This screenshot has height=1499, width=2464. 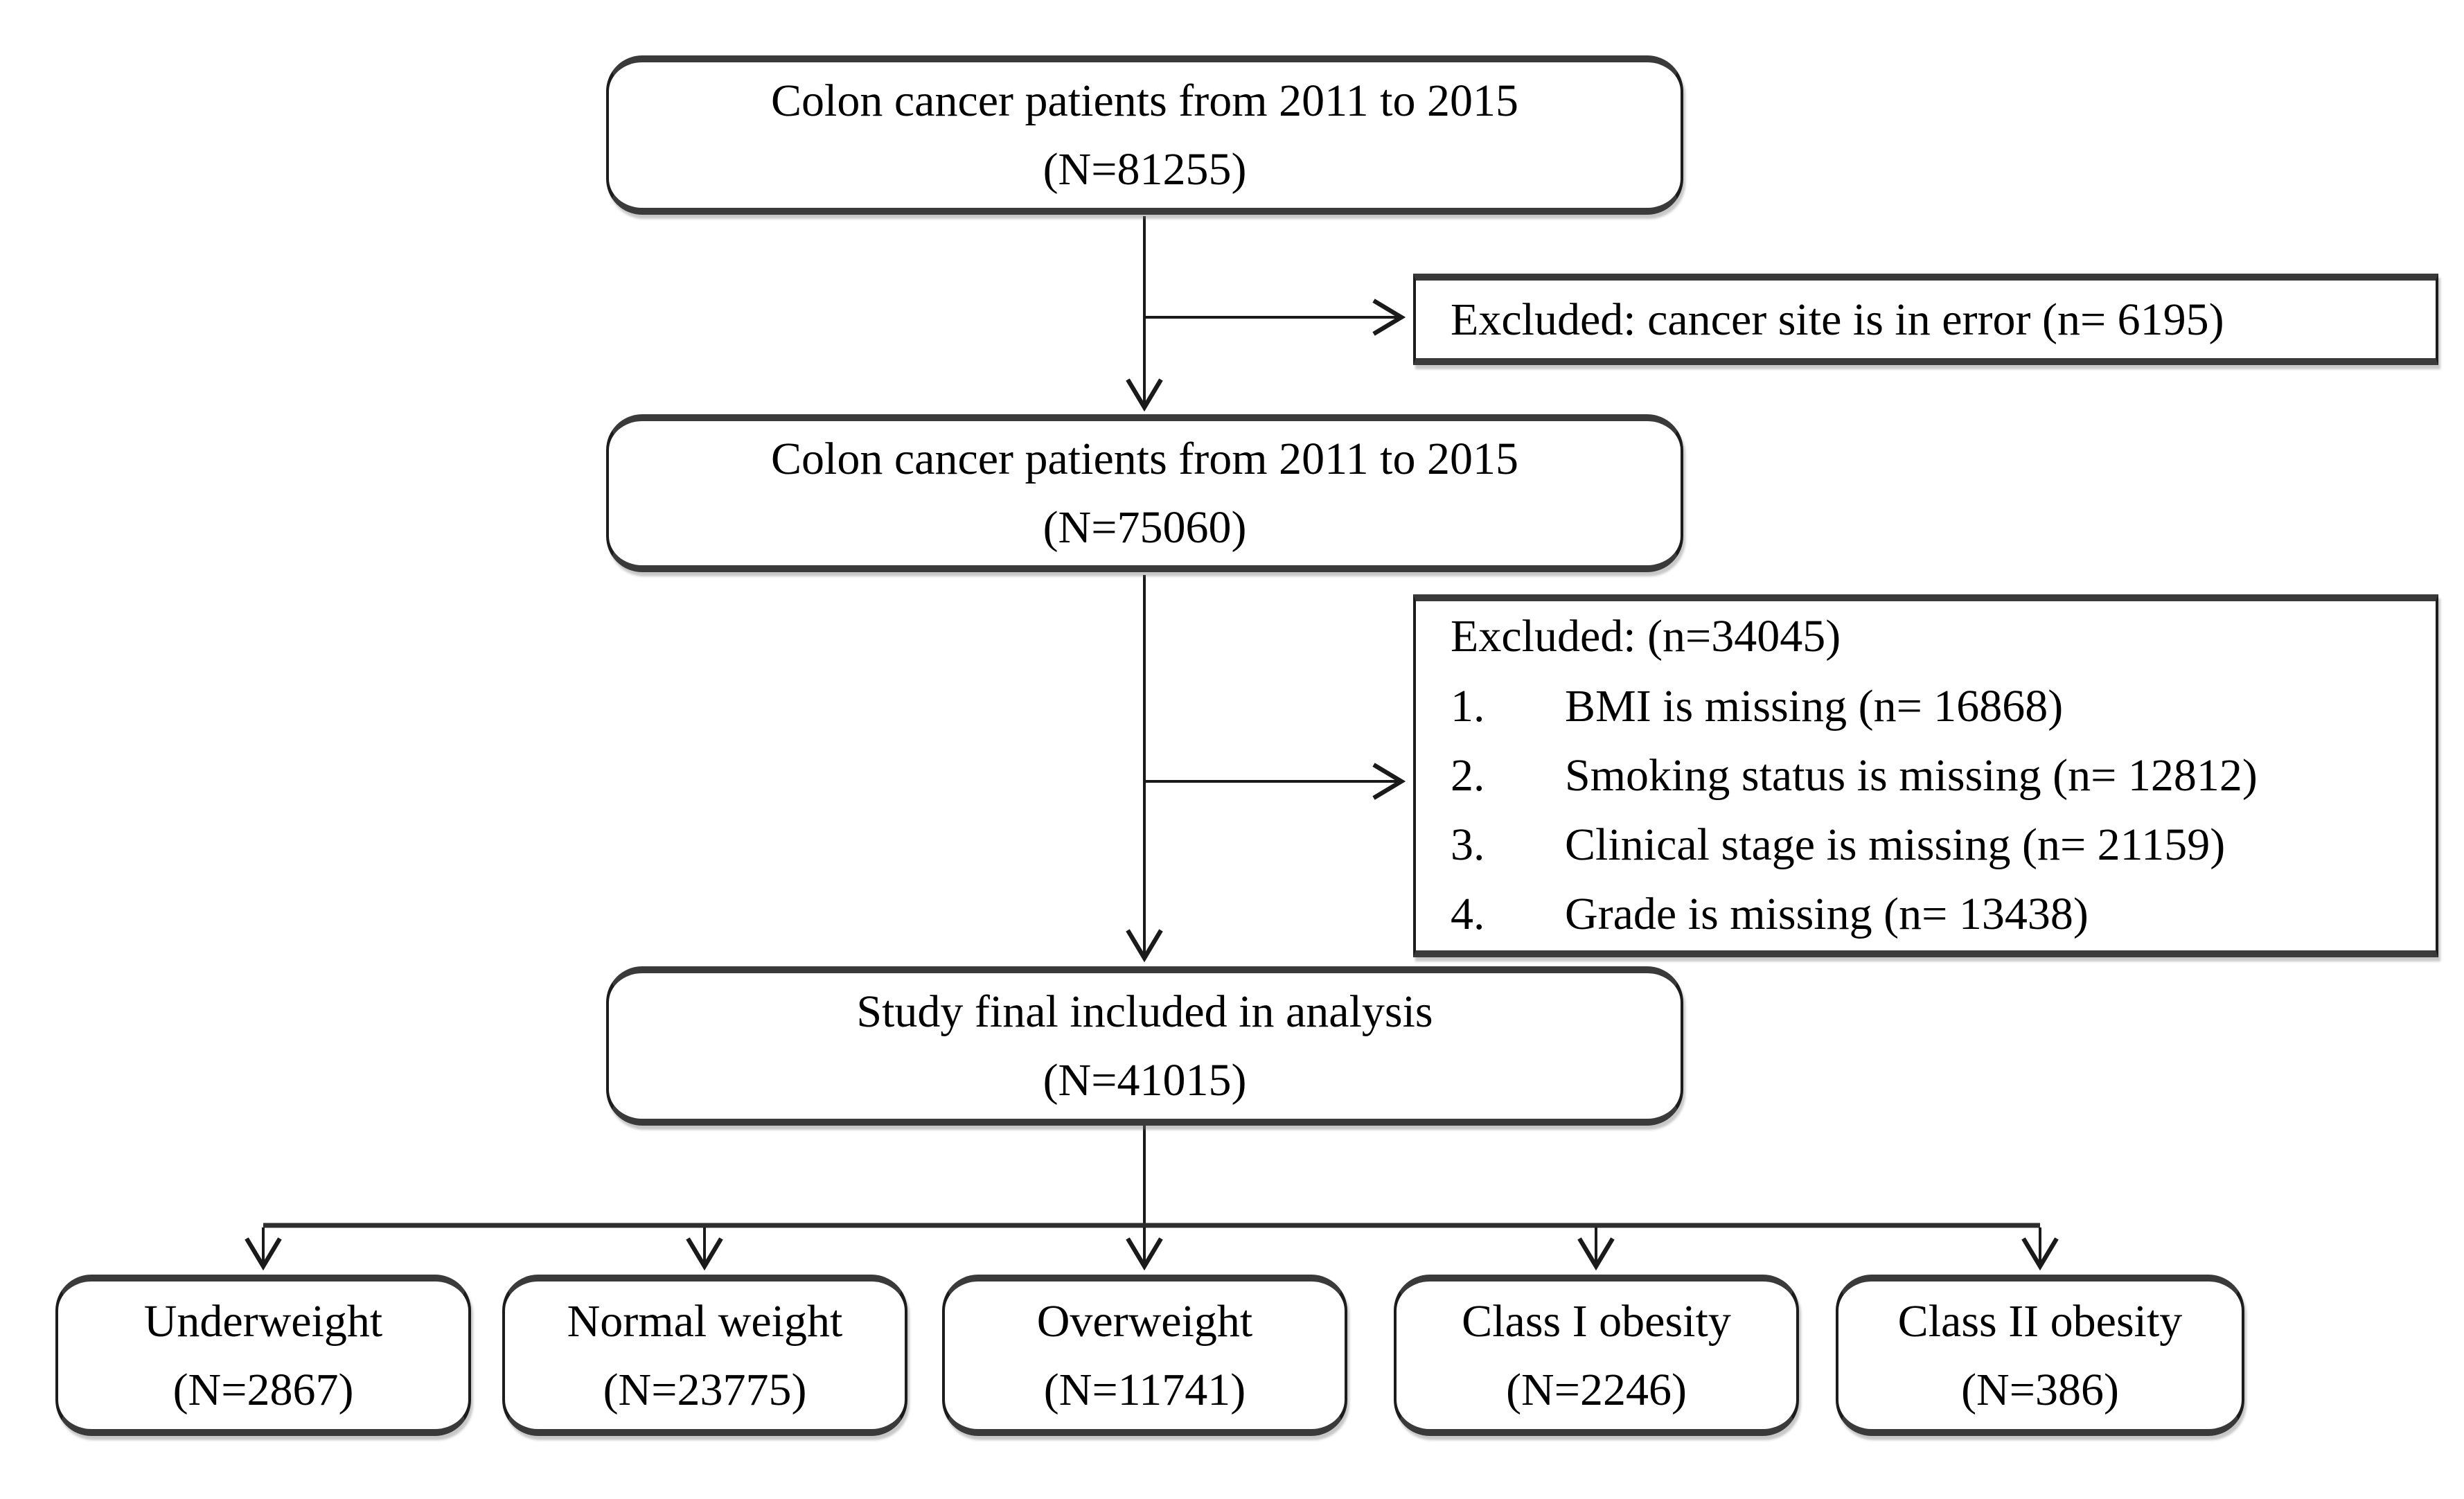 I want to click on item-number: 1., so click(x=1468, y=705).